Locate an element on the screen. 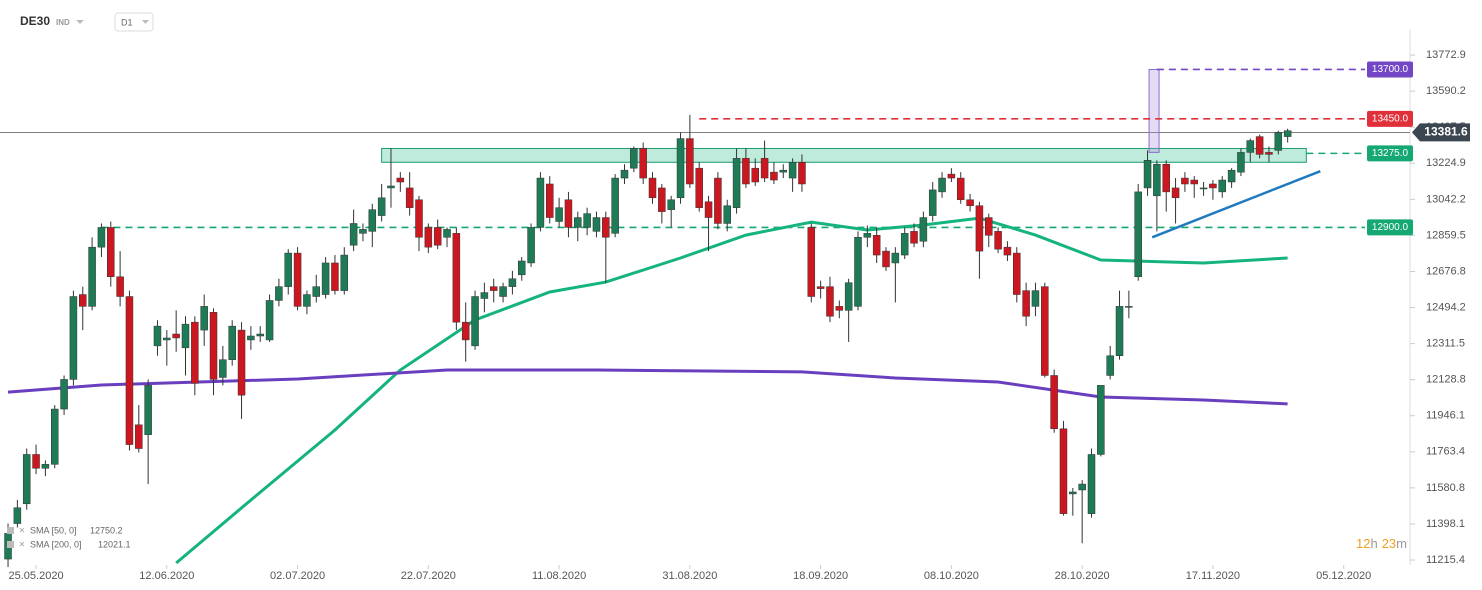  y-tick-label: 11215.4 is located at coordinates (1445, 560).